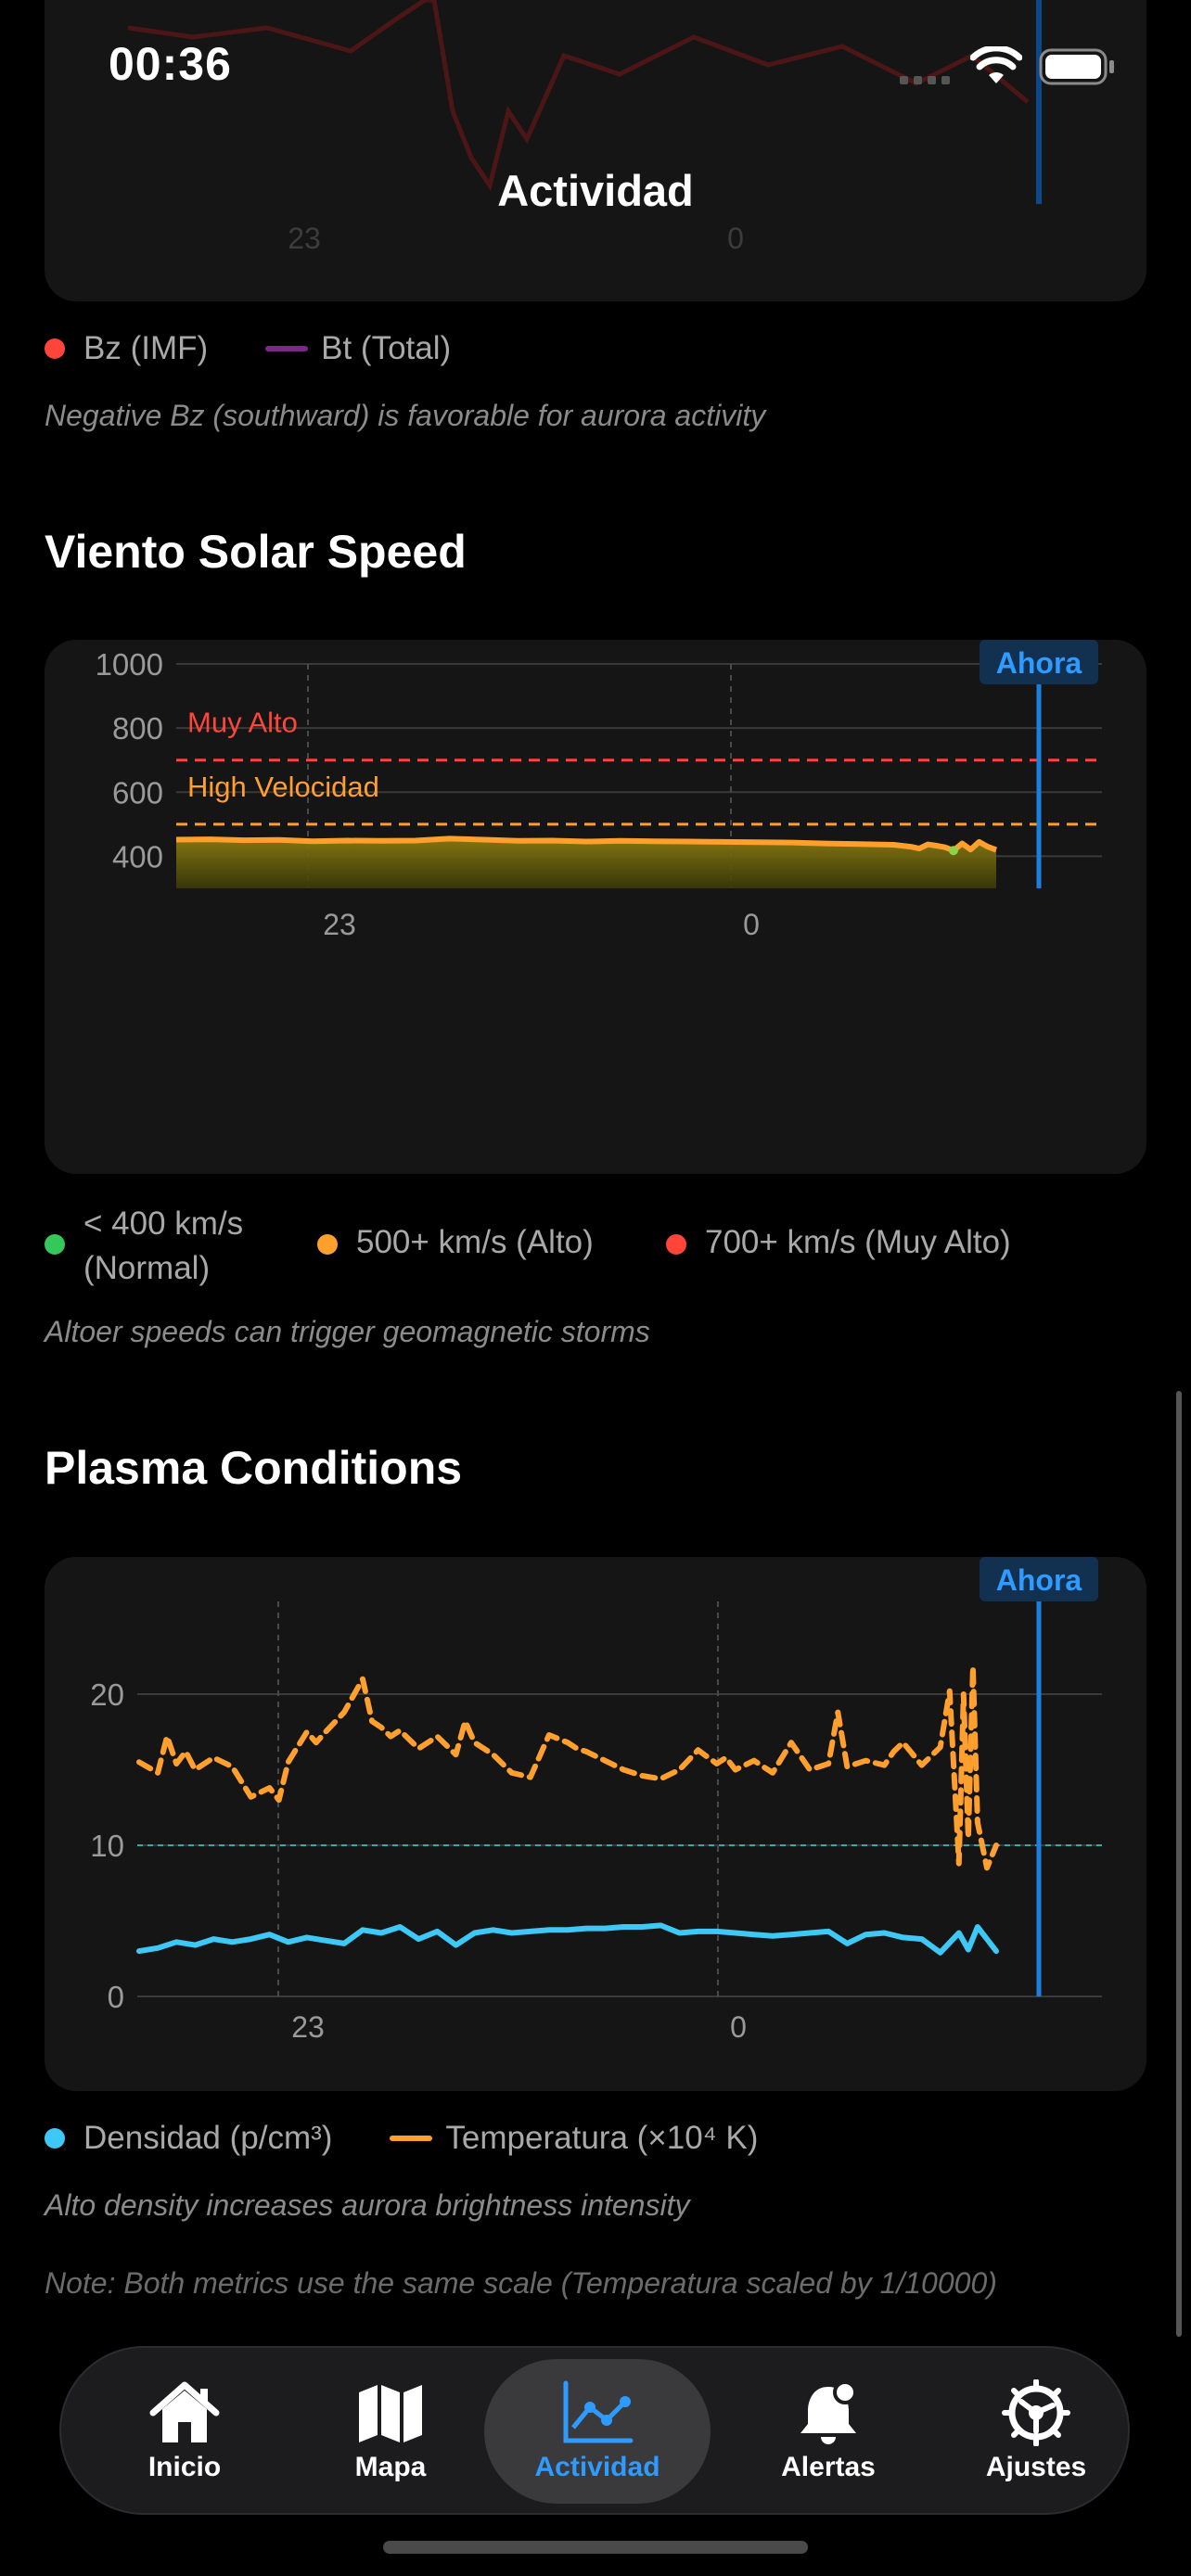  What do you see at coordinates (164, 1223) in the screenshot?
I see `normal-speed-legend-label: < 400 km/s` at bounding box center [164, 1223].